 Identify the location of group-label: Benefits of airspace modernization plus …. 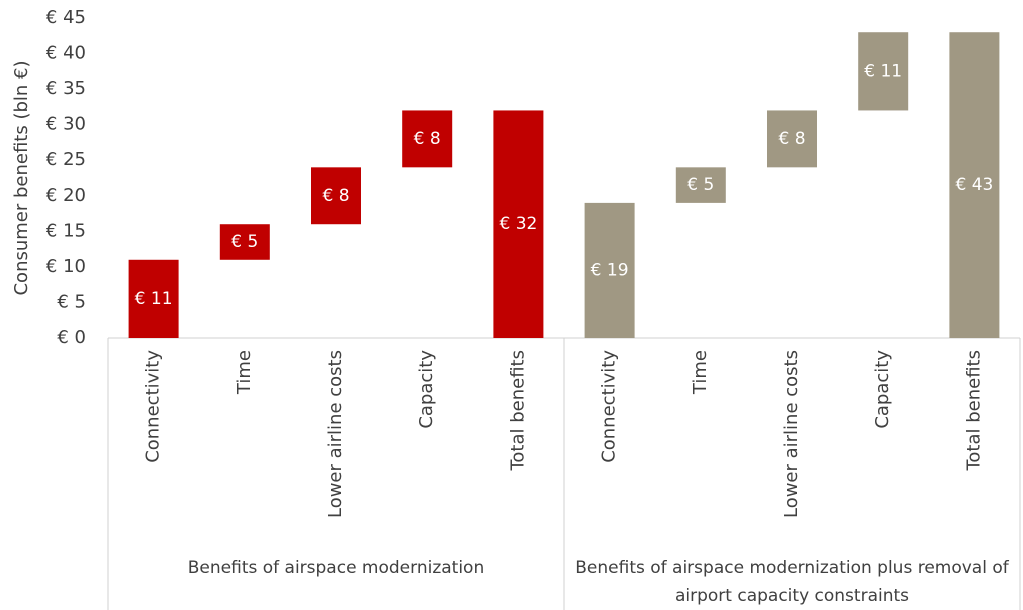
(792, 582).